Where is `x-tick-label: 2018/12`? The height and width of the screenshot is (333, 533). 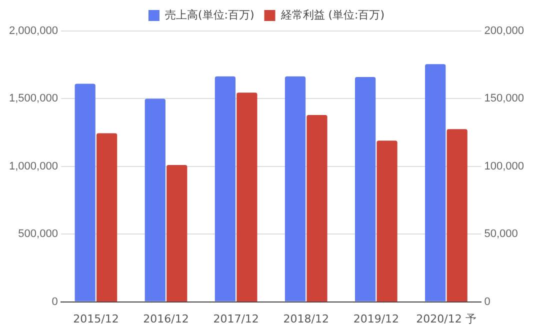
x-tick-label: 2018/12 is located at coordinates (306, 319).